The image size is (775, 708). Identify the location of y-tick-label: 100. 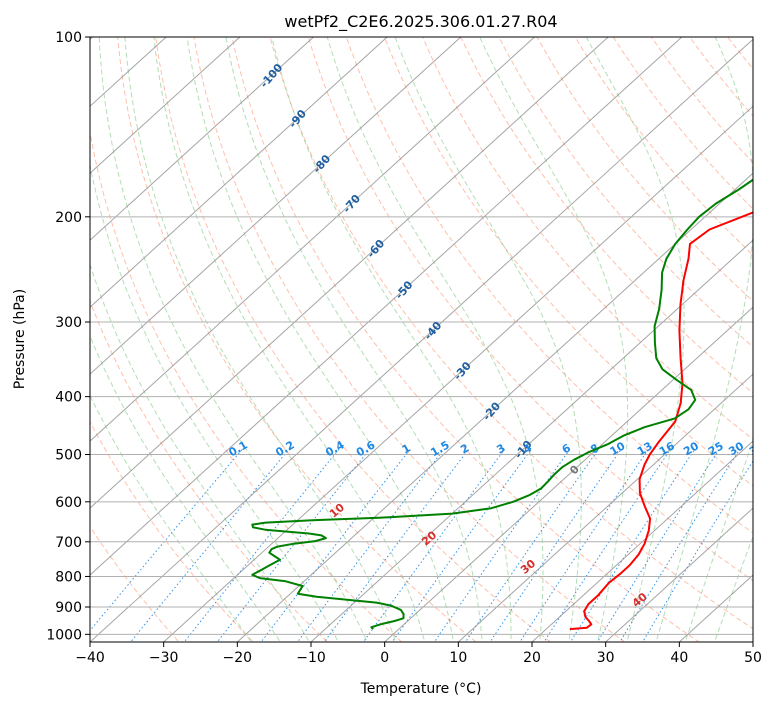
(68, 38).